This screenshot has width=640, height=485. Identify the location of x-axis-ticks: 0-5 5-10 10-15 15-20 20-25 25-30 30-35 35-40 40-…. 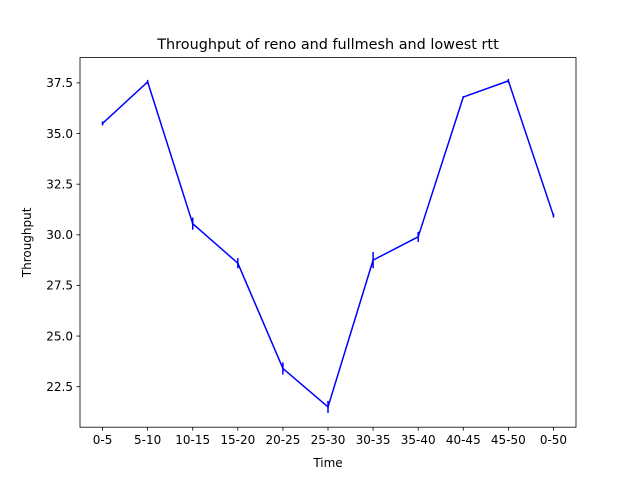
(330, 437).